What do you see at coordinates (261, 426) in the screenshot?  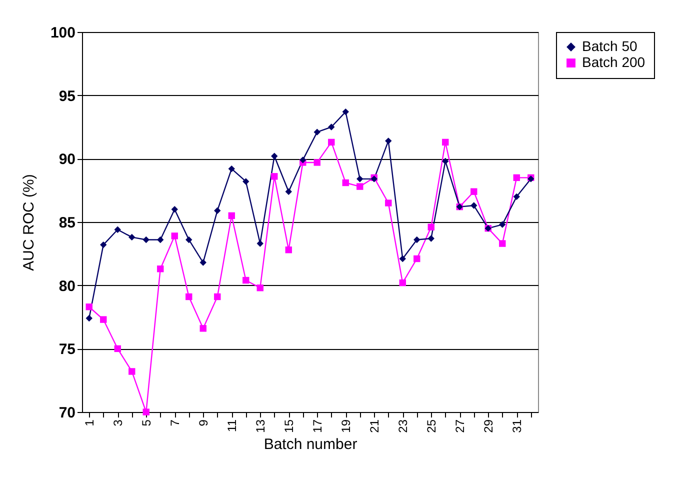 I see `x-tick-label: 13` at bounding box center [261, 426].